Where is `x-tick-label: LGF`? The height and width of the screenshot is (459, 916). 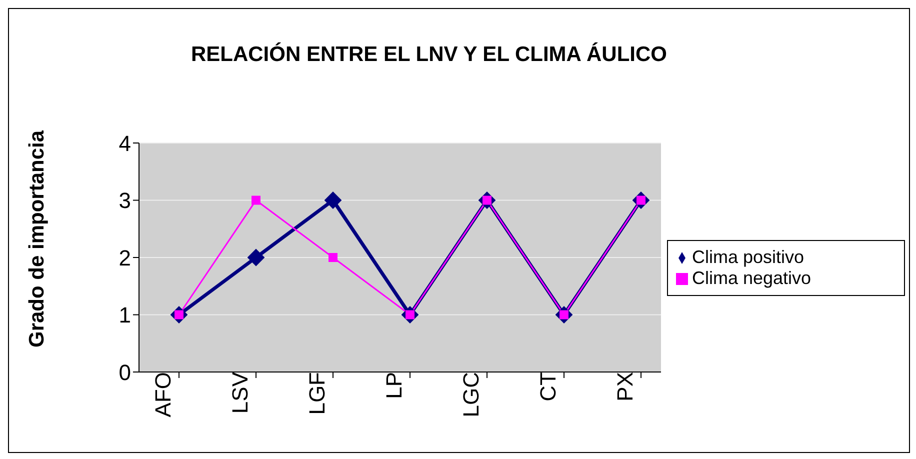
x-tick-label: LGF is located at coordinates (317, 393).